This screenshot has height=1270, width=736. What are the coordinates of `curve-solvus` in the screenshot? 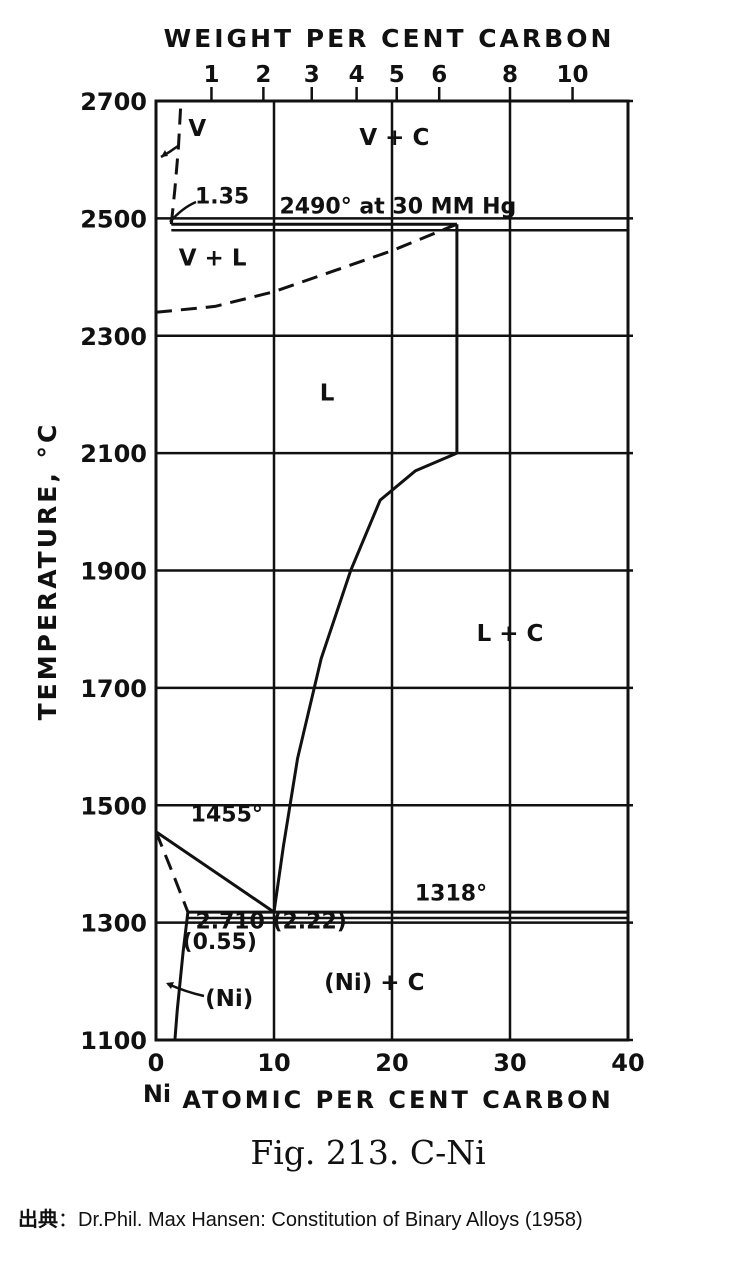 It's located at (181, 976).